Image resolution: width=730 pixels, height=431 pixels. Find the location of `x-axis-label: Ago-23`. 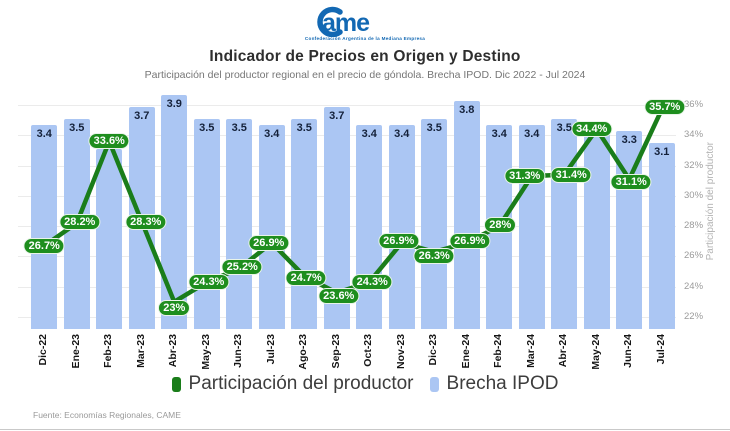

x-axis-label: Ago-23 is located at coordinates (303, 352).